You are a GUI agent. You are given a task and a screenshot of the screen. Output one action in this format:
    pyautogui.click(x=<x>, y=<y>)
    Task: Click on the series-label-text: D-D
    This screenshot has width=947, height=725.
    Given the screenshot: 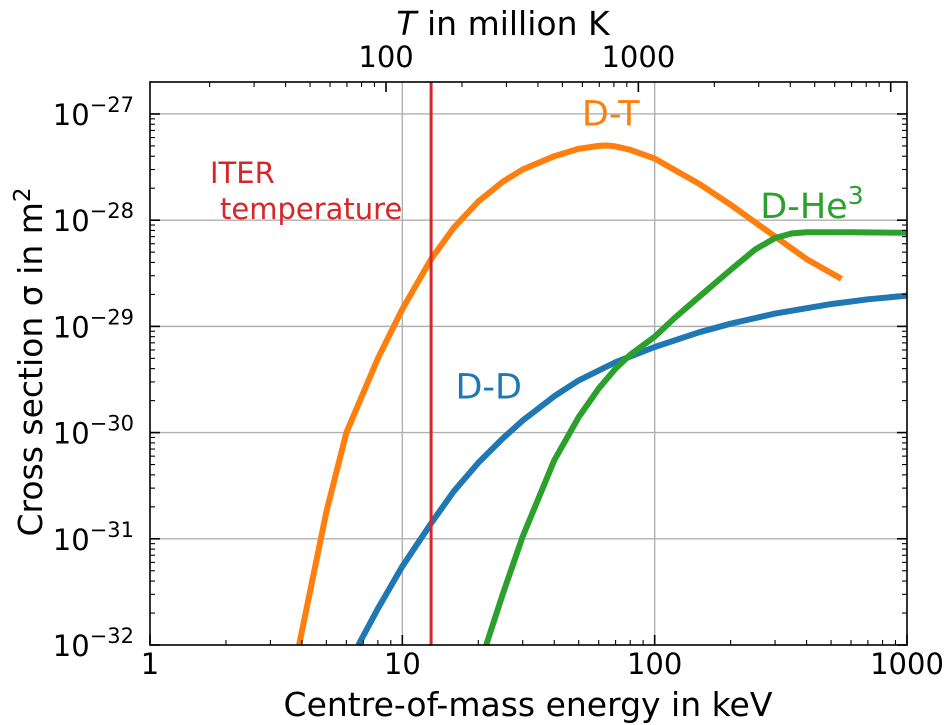 What is the action you would take?
    pyautogui.click(x=488, y=387)
    